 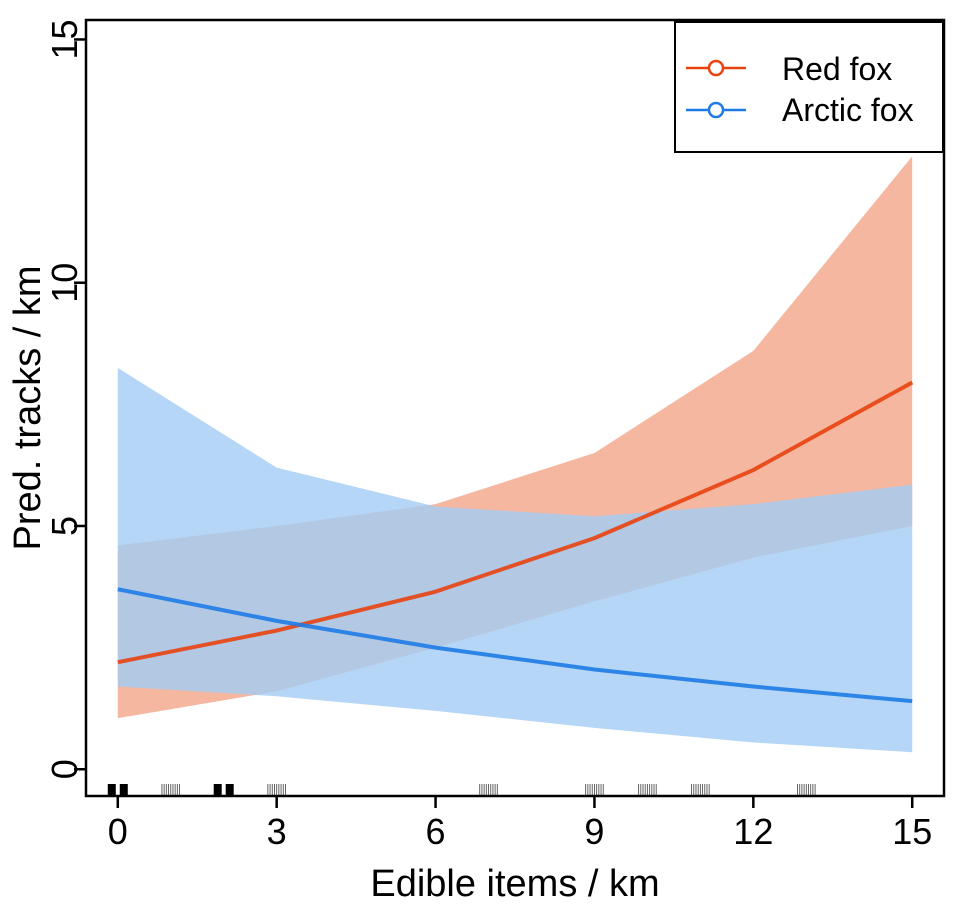 I want to click on rug-ticks, so click(x=461, y=789).